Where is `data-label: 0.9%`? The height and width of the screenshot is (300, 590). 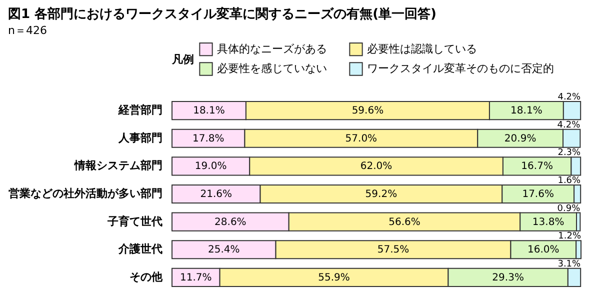
data-label: 0.9% is located at coordinates (569, 209).